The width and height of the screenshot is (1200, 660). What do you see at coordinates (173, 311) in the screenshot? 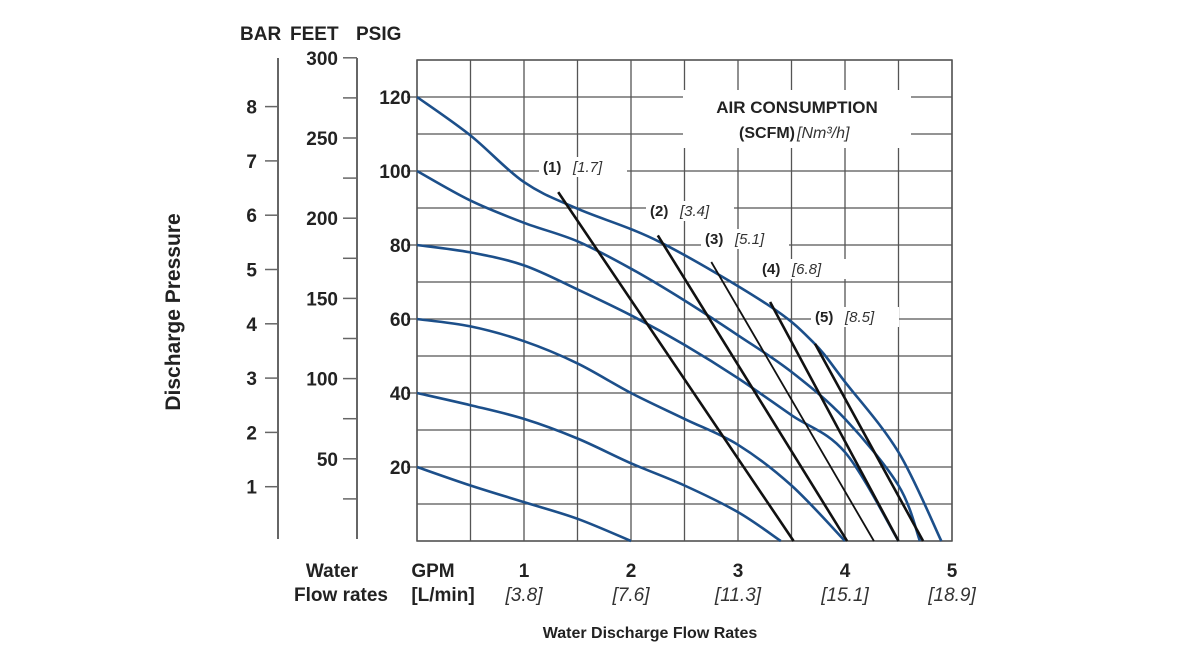
I see `y-axis-title: Discharge Pressure` at bounding box center [173, 311].